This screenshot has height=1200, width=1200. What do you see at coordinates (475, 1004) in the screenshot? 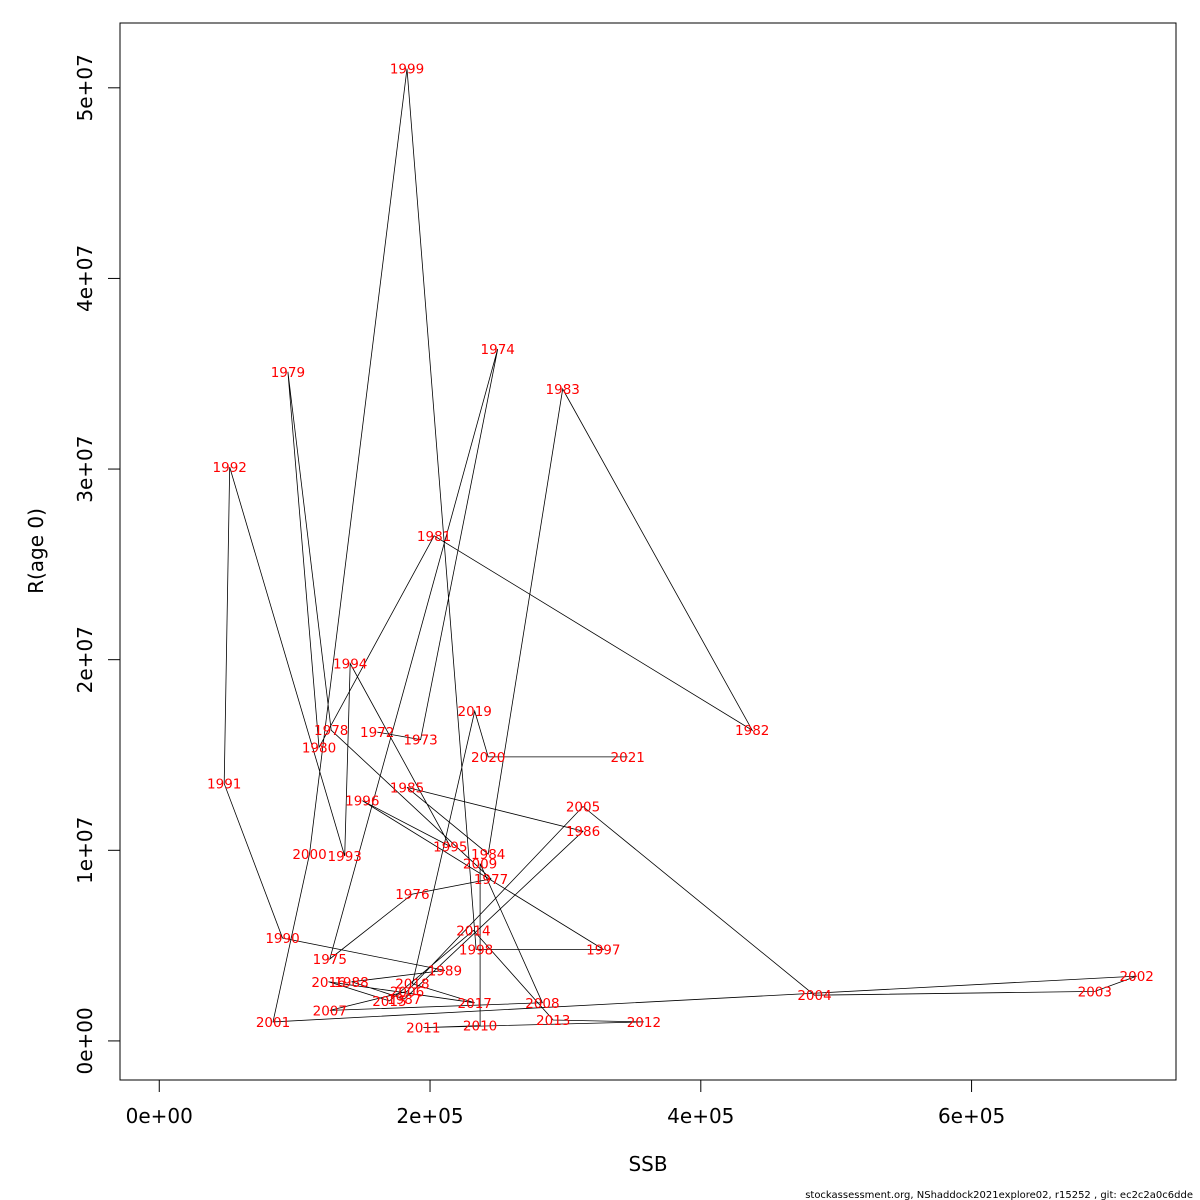
I see `point-label-2017: 2017` at bounding box center [475, 1004].